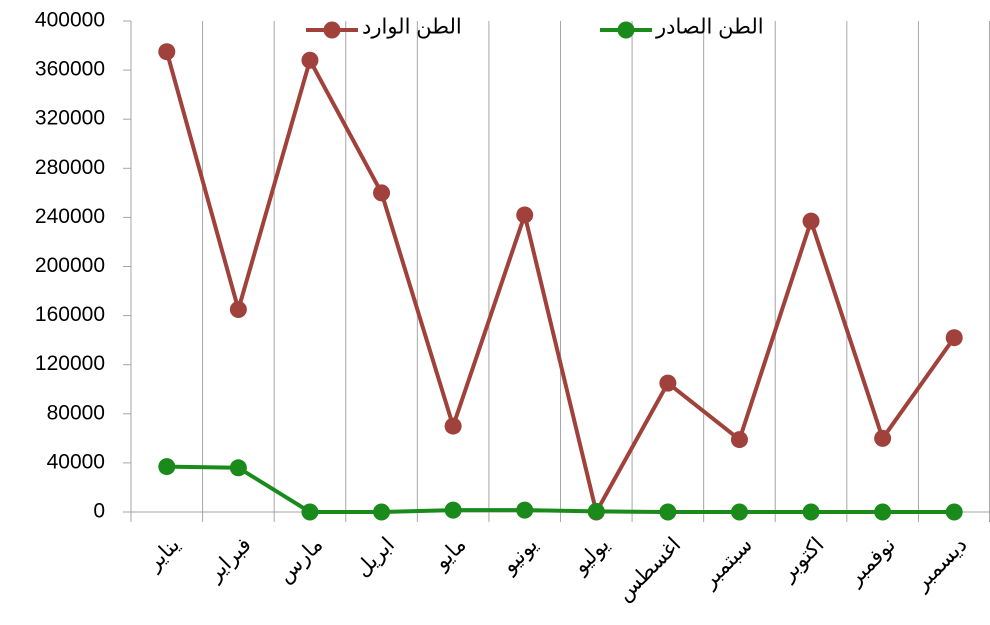  I want to click on y-tick-label: 120000, so click(70, 363).